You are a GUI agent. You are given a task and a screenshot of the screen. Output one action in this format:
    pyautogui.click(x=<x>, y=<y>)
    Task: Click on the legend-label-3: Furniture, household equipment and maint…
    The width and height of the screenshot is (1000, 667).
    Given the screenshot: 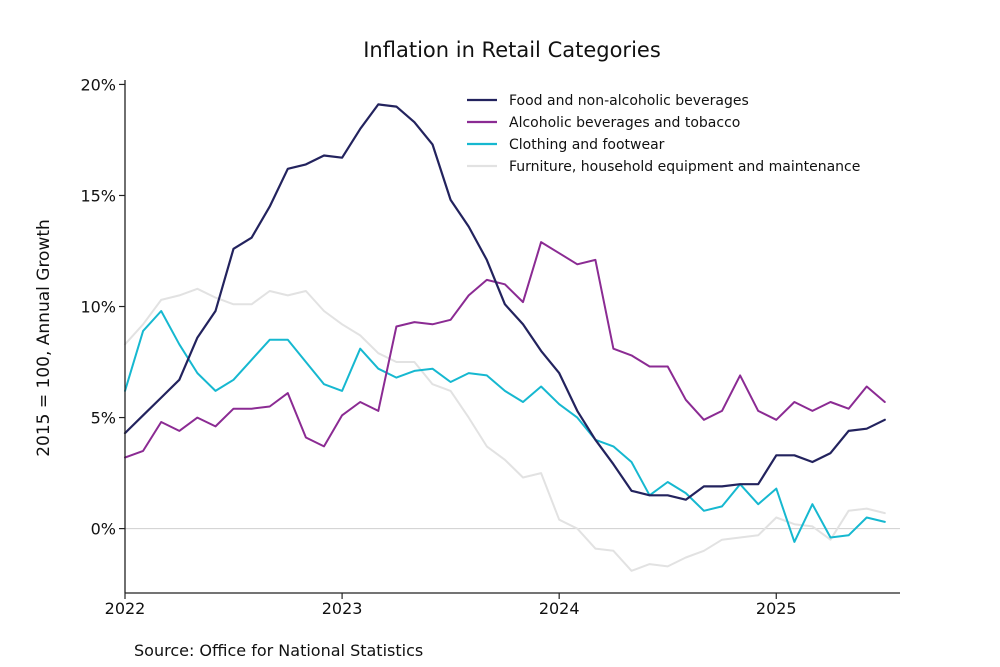 What is the action you would take?
    pyautogui.click(x=684, y=167)
    